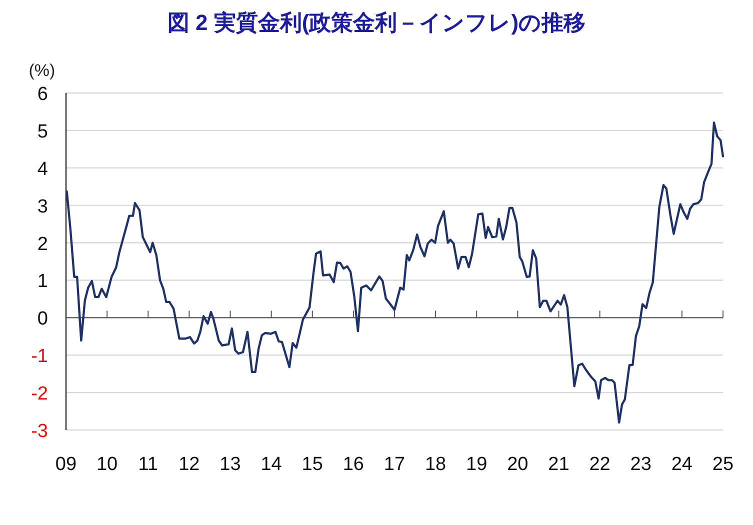  I want to click on x-tick-label: 09, so click(66, 464).